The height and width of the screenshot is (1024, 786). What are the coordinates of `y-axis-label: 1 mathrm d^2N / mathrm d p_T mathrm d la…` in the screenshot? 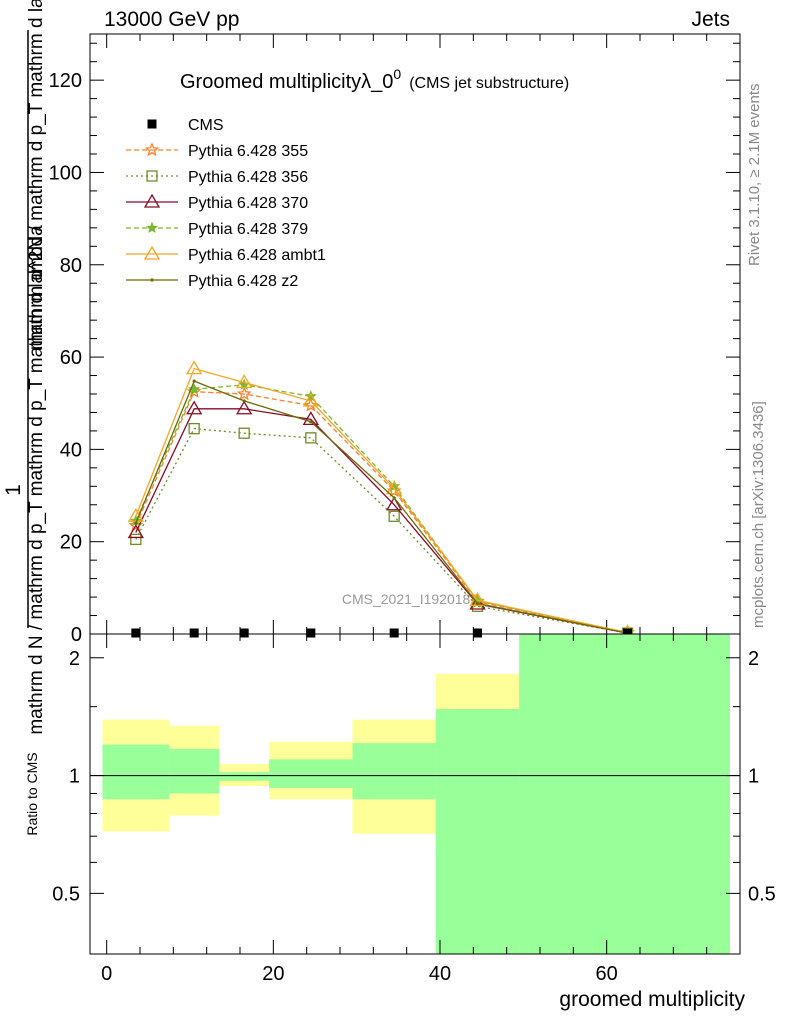 It's located at (24, 367).